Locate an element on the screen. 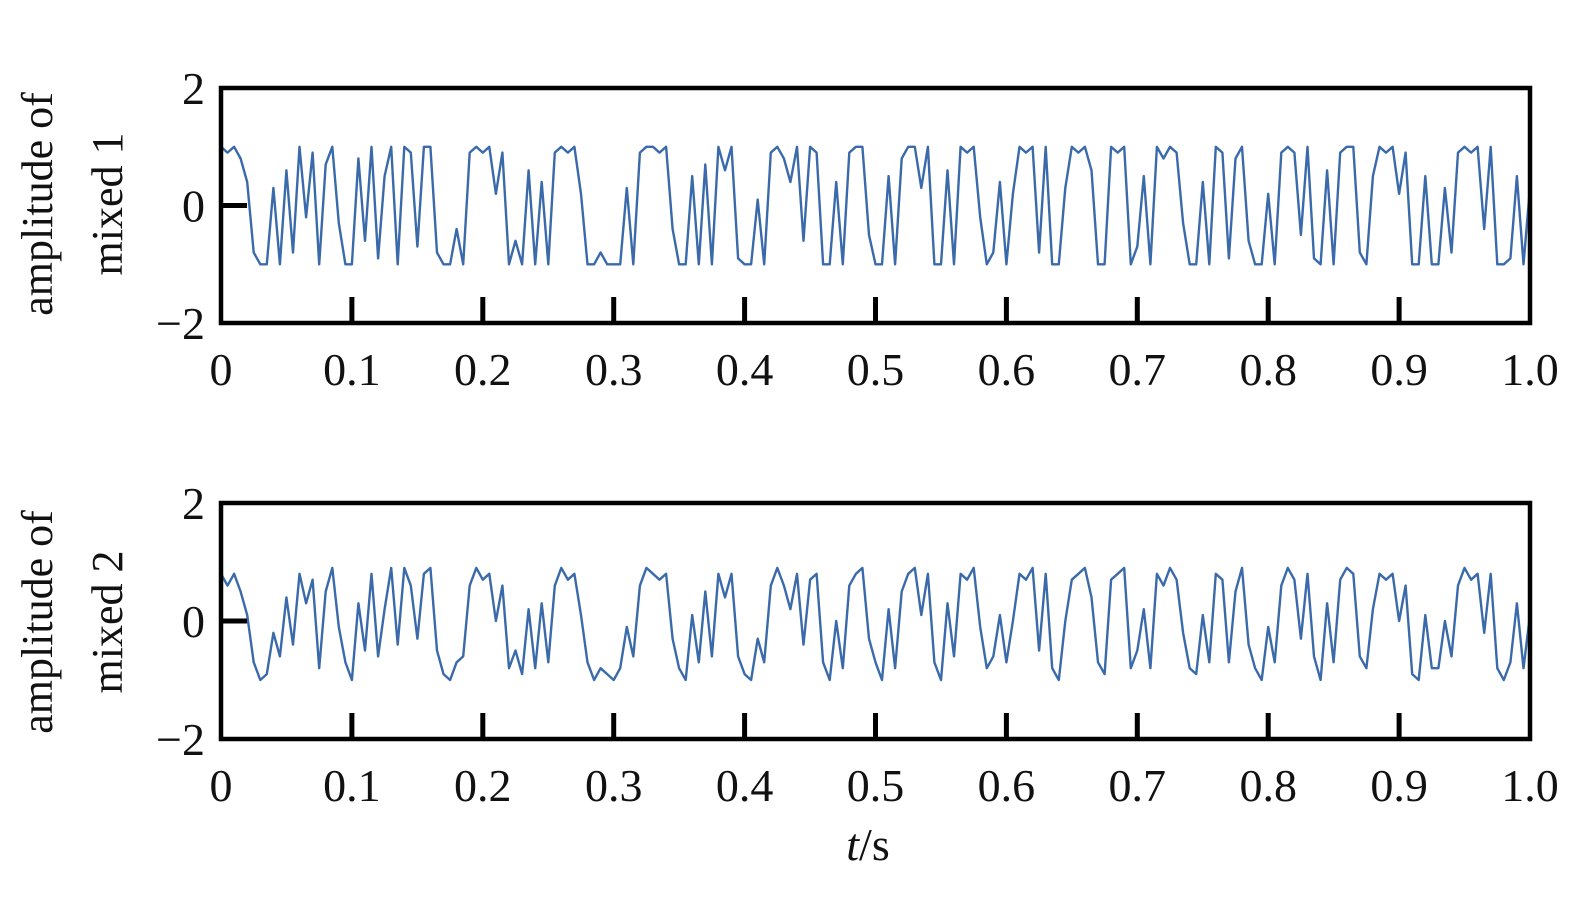 This screenshot has width=1591, height=914. x-axis-label-unit: /s is located at coordinates (874, 844).